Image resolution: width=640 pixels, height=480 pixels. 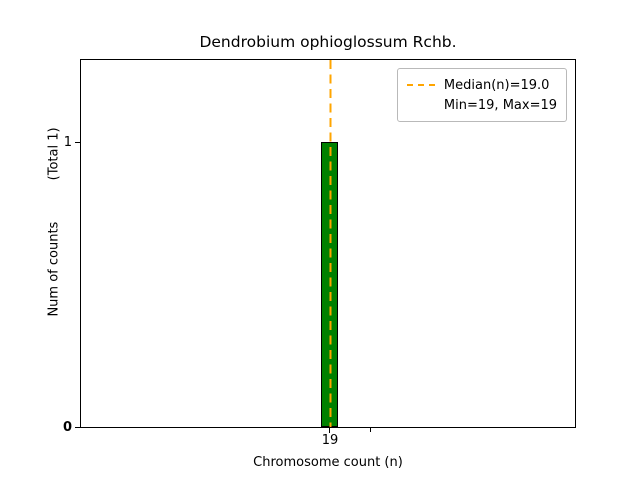 What do you see at coordinates (54, 222) in the screenshot?
I see `y-axis-label: Num of counts (Total 1)` at bounding box center [54, 222].